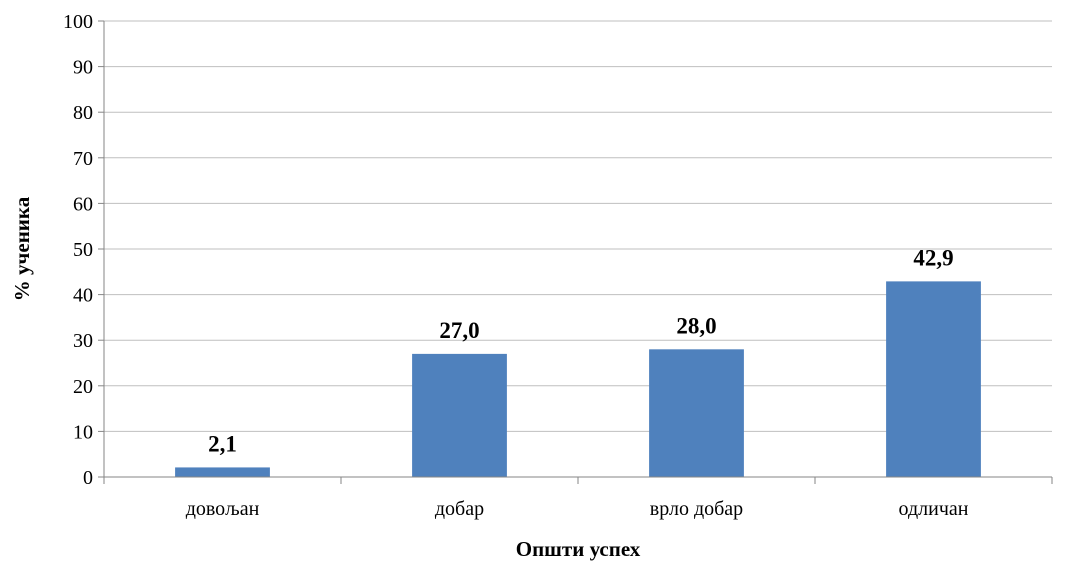 The image size is (1068, 565). What do you see at coordinates (459, 330) in the screenshot?
I see `data-label: 27,0` at bounding box center [459, 330].